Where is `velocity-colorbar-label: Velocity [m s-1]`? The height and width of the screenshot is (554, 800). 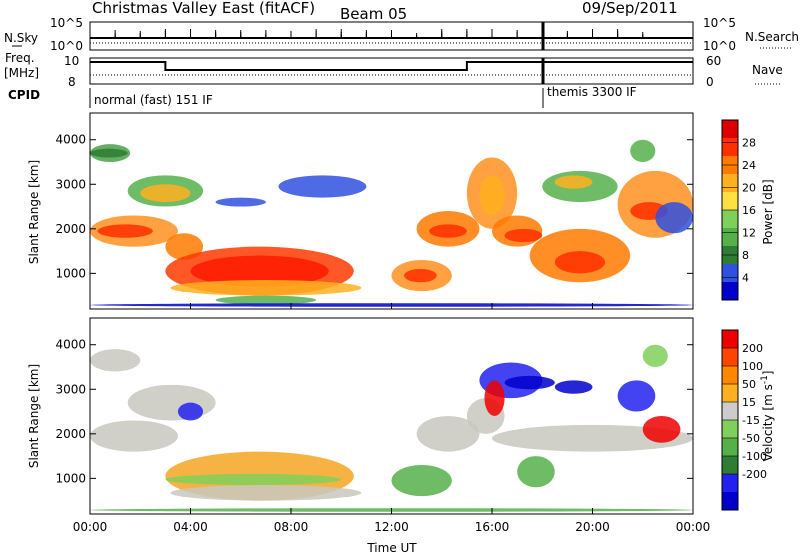
velocity-colorbar-label: Velocity [m s-1] is located at coordinates (767, 416).